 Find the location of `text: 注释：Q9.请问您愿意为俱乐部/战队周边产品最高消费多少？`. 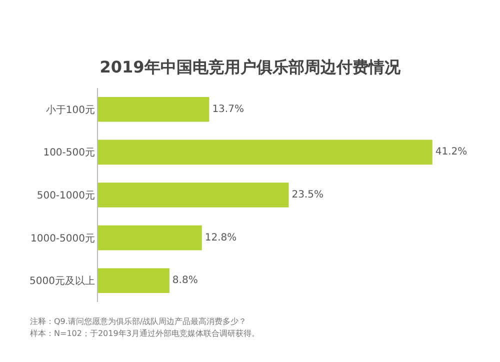

text: 注释：Q9.请问您愿意为俱乐部/战队周边产品最高消费多少？ is located at coordinates (138, 321).